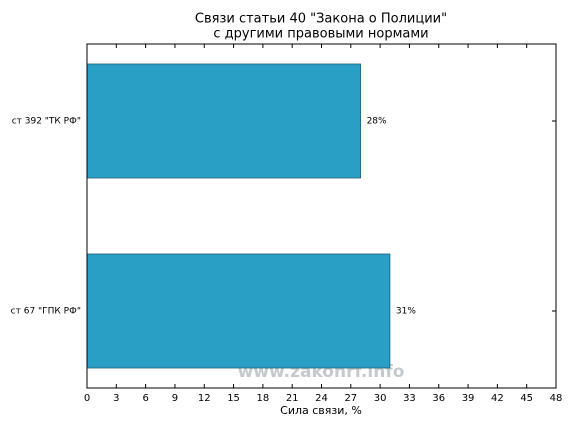 Image resolution: width=576 pixels, height=432 pixels. Describe the element at coordinates (321, 398) in the screenshot. I see `x-tick-label: 24` at that location.